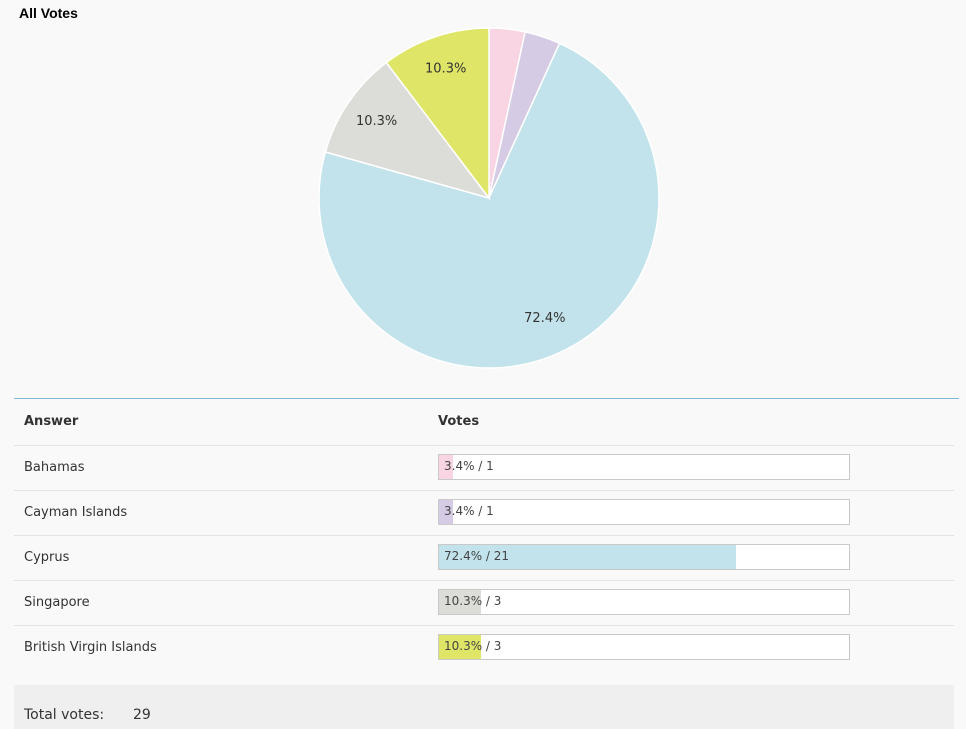 This screenshot has height=729, width=966. I want to click on pie-slice-label: 72.4%, so click(544, 318).